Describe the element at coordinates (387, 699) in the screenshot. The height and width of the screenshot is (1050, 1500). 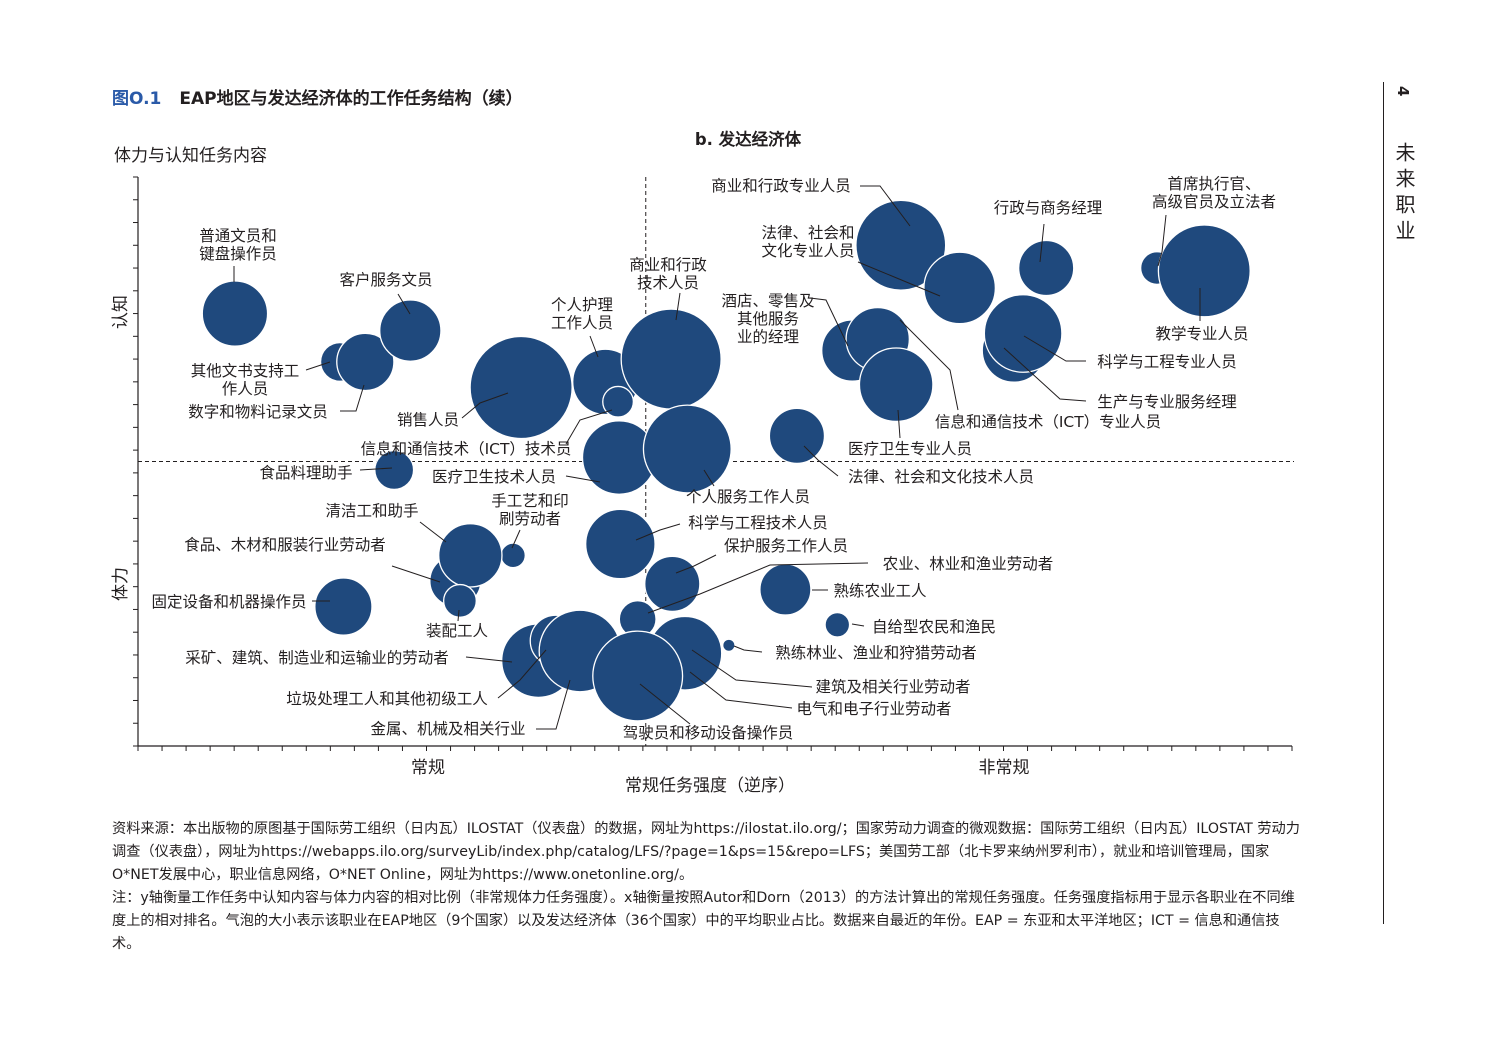
I see `bubble-label-line: 垃圾处理工人和其他初级工人` at that location.